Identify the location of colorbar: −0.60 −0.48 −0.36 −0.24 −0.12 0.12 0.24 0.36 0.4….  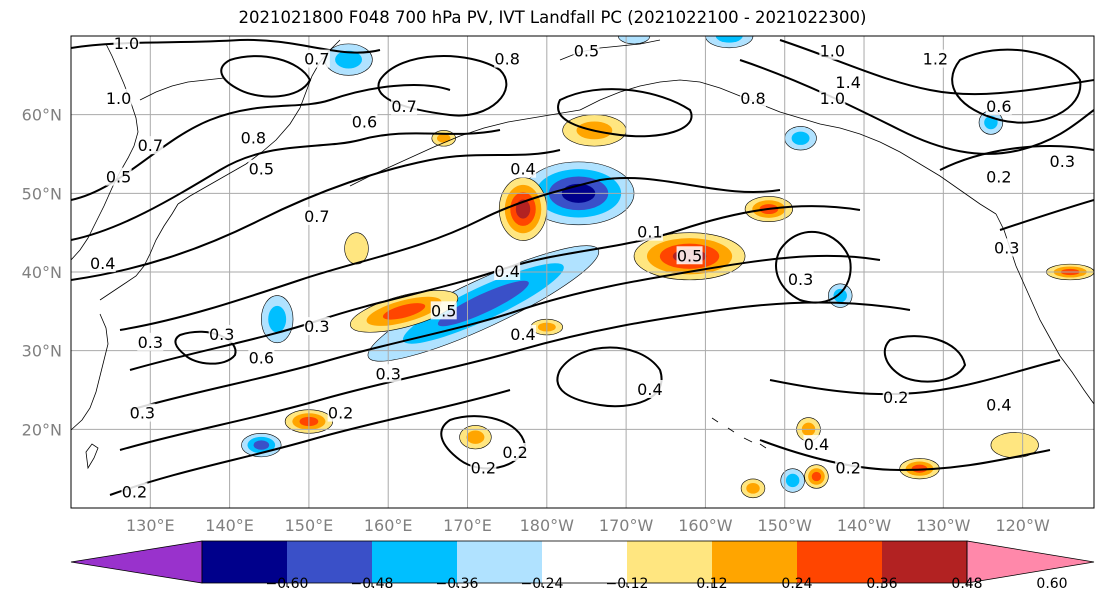
(582, 566).